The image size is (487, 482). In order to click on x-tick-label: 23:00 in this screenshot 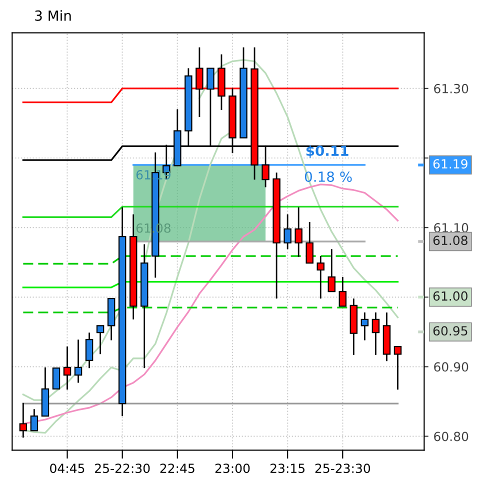, I will do `click(232, 469)`.